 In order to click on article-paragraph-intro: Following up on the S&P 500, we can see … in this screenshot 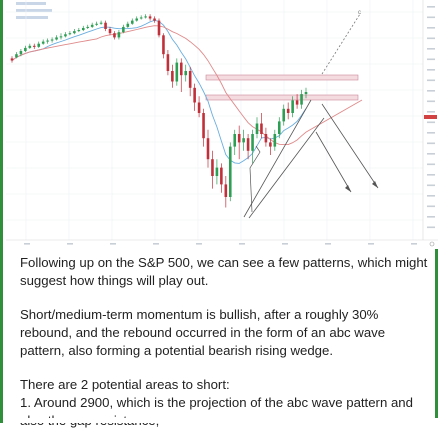, I will do `click(224, 271)`.